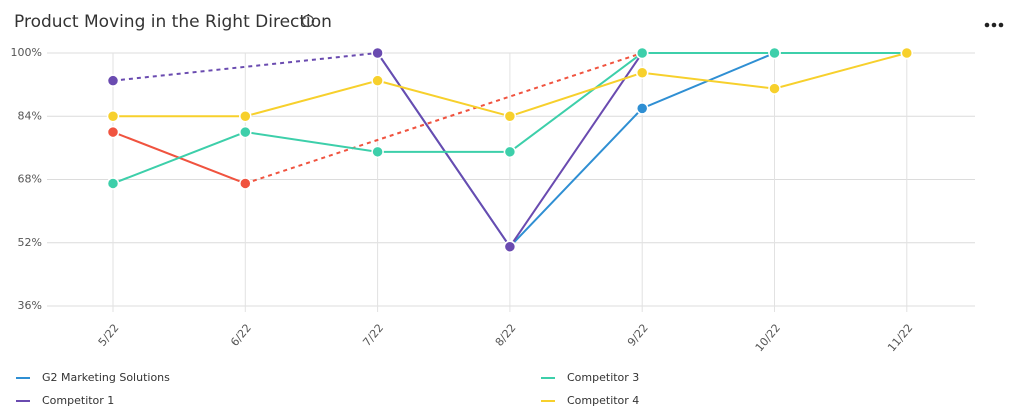  I want to click on legend-label: Competitor 3, so click(603, 377).